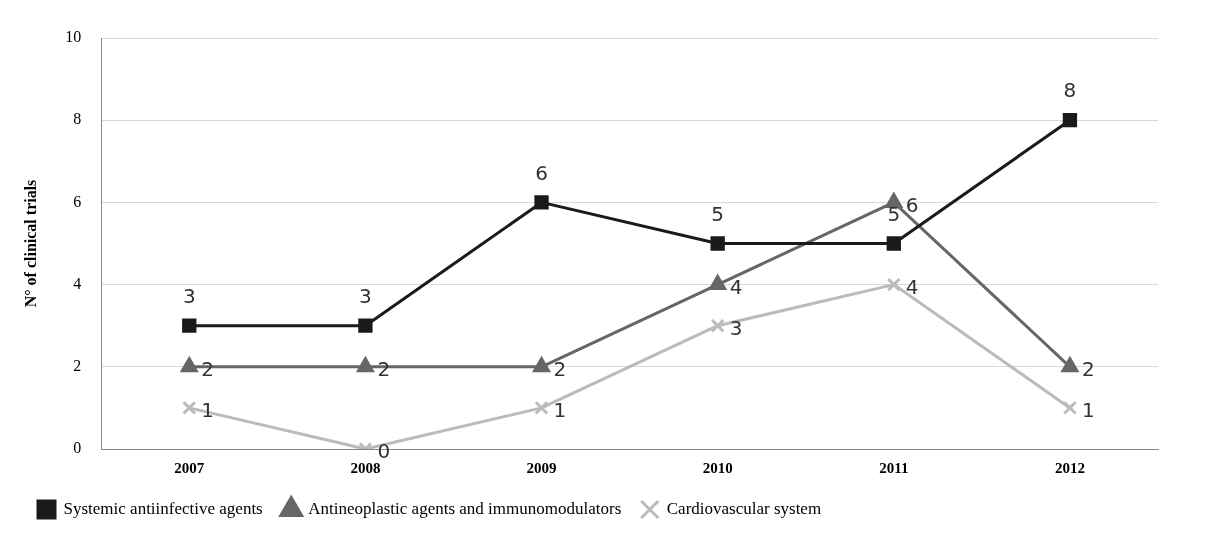 The image size is (1229, 541). What do you see at coordinates (1069, 467) in the screenshot?
I see `x-tick-label: 2012` at bounding box center [1069, 467].